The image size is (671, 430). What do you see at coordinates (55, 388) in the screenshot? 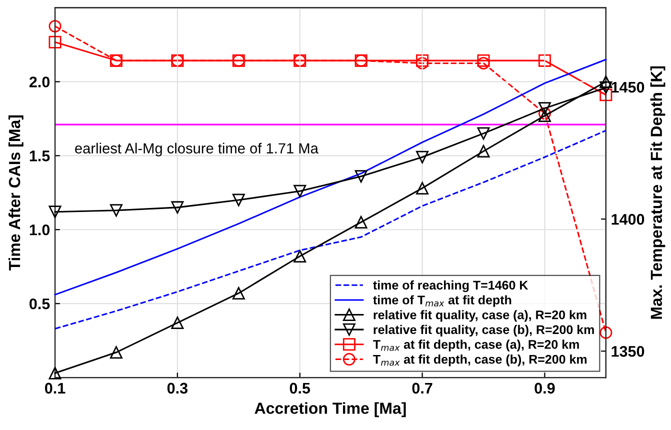
I see `x-tick-label: 0.1` at bounding box center [55, 388].